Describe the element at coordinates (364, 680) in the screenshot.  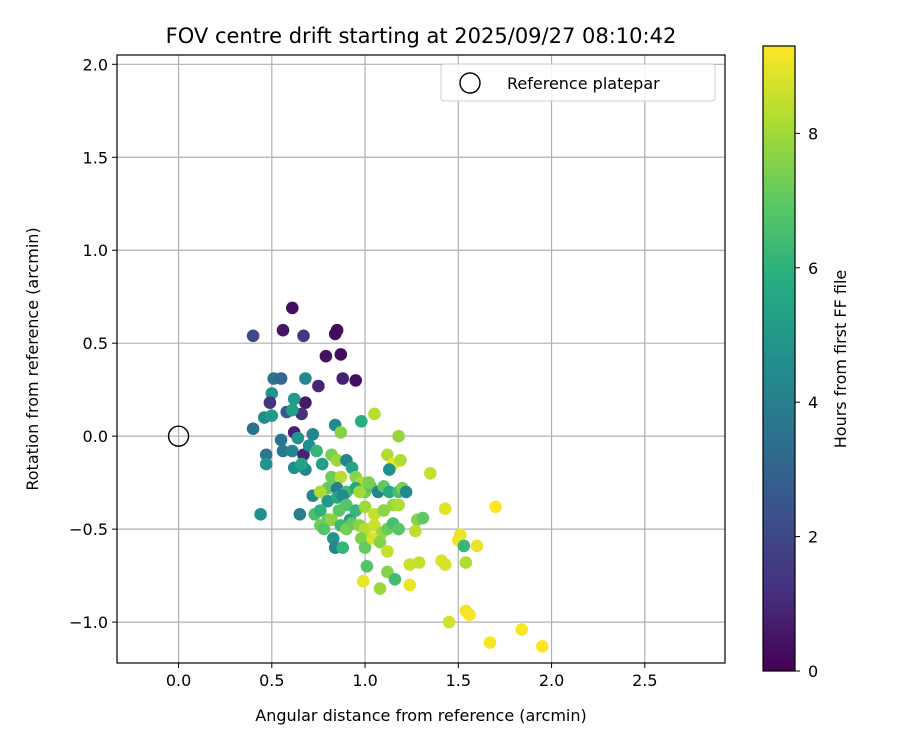
I see `x-tick-label: 1.0` at that location.